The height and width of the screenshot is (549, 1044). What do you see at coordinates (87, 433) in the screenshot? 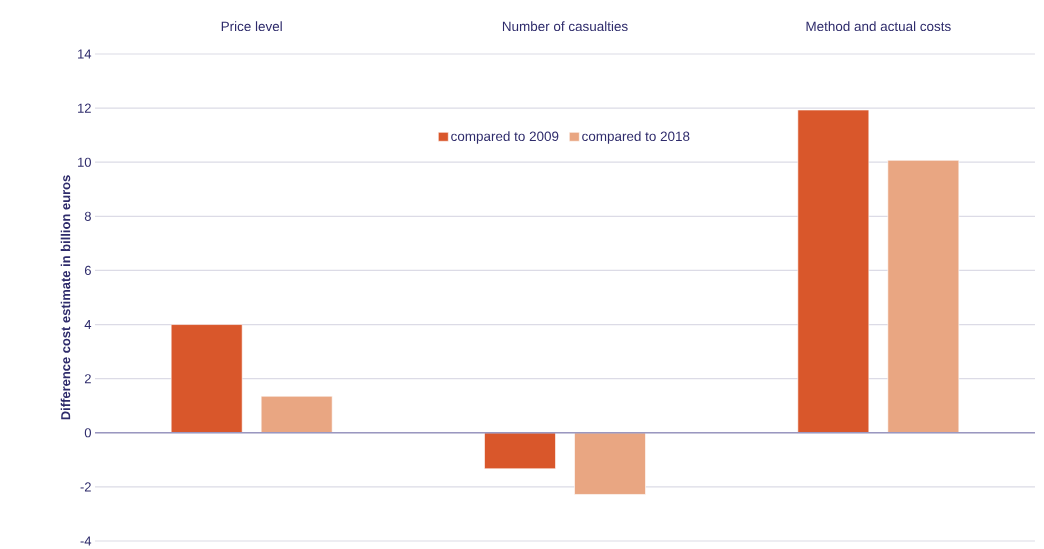
I see `y-tick-label: 0` at bounding box center [87, 433].